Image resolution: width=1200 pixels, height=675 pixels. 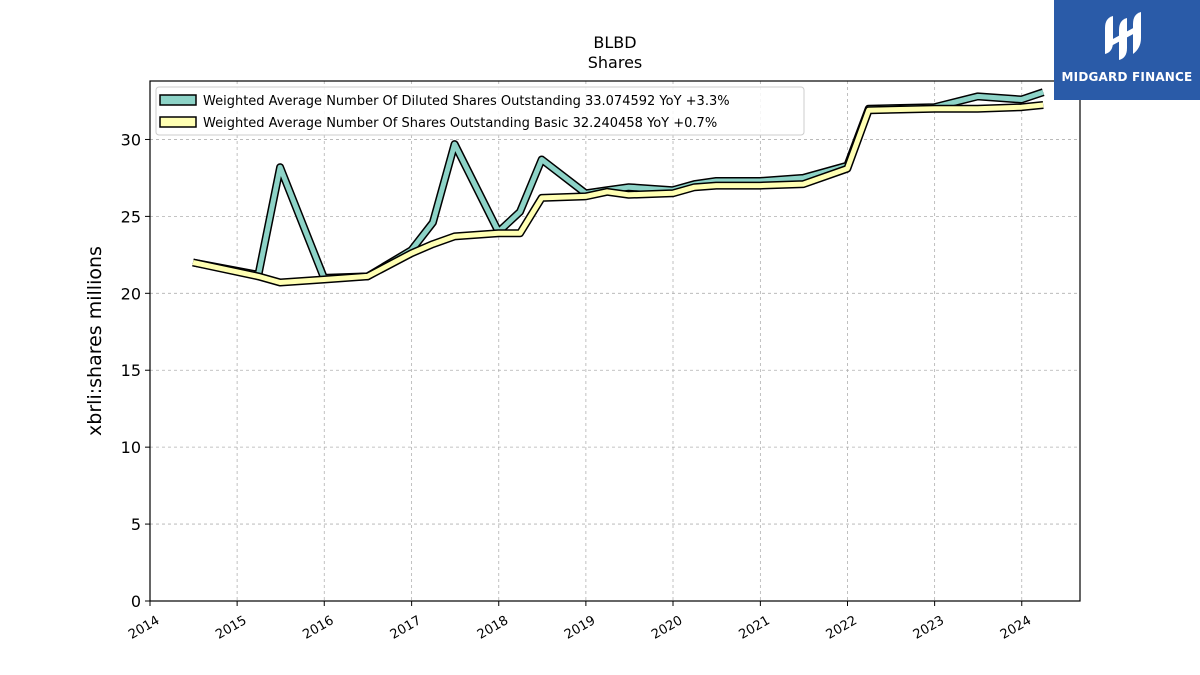 I want to click on x-tick-label: 2022, so click(x=842, y=628).